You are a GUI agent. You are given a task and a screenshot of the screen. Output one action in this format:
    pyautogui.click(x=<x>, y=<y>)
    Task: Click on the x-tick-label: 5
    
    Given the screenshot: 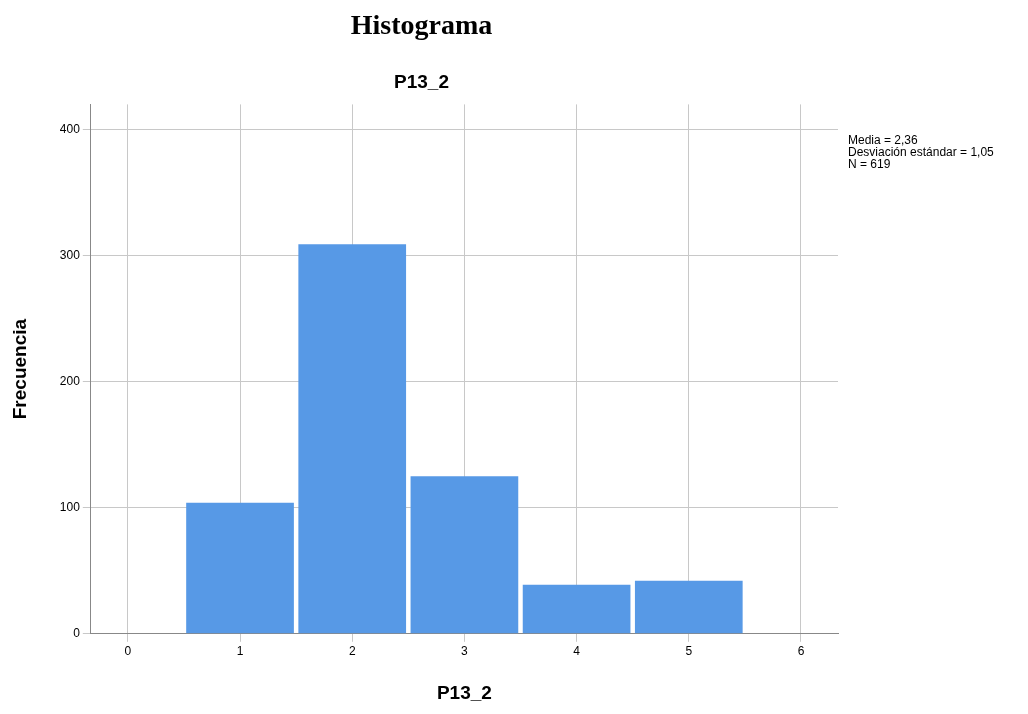 What is the action you would take?
    pyautogui.click(x=689, y=651)
    